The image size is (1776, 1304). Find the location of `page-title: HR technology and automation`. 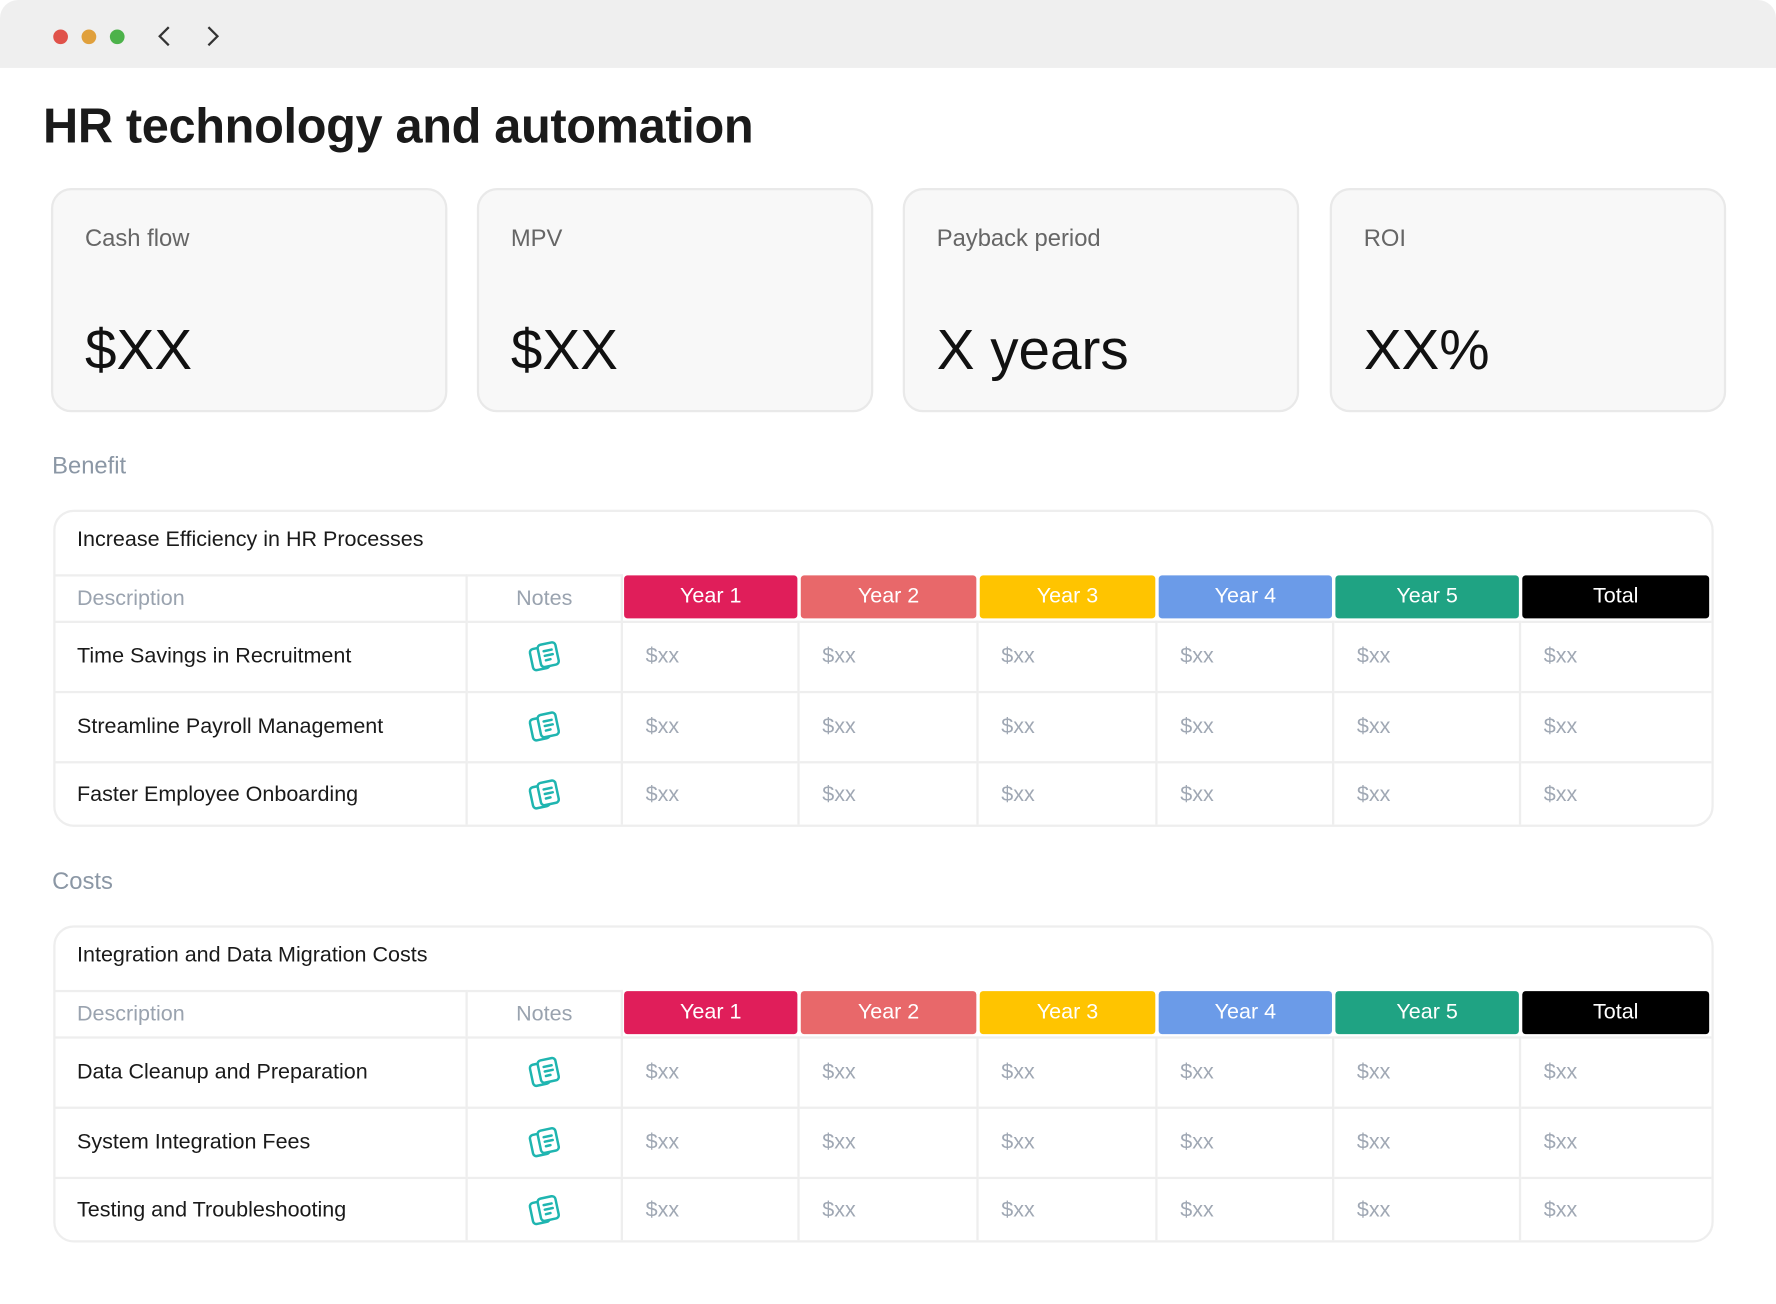

page-title: HR technology and automation is located at coordinates (398, 127).